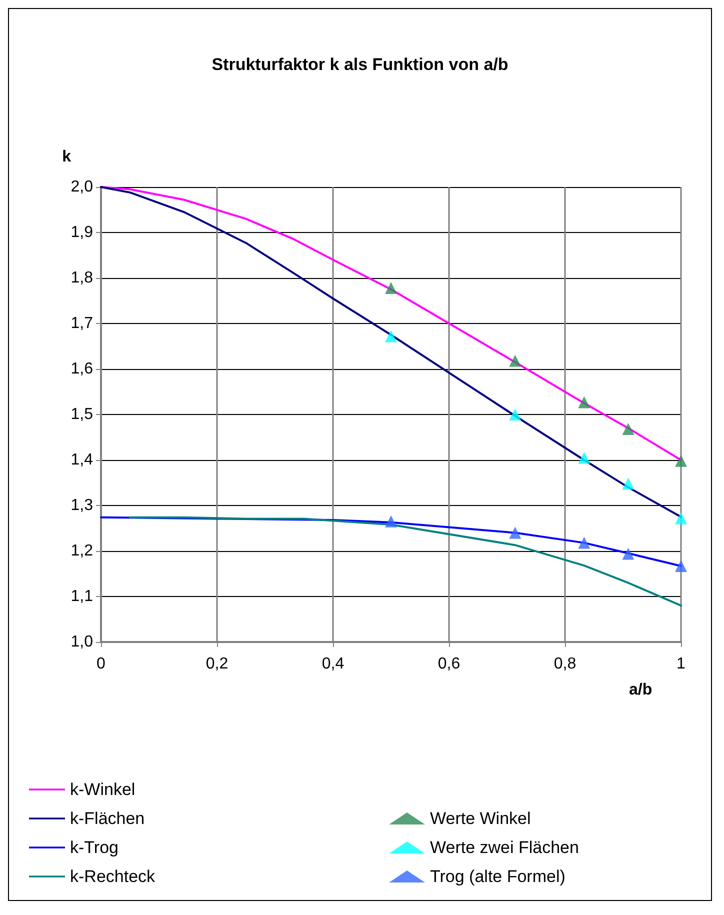 Image resolution: width=724 pixels, height=915 pixels. What do you see at coordinates (82, 323) in the screenshot?
I see `y-tick-label: 1,7` at bounding box center [82, 323].